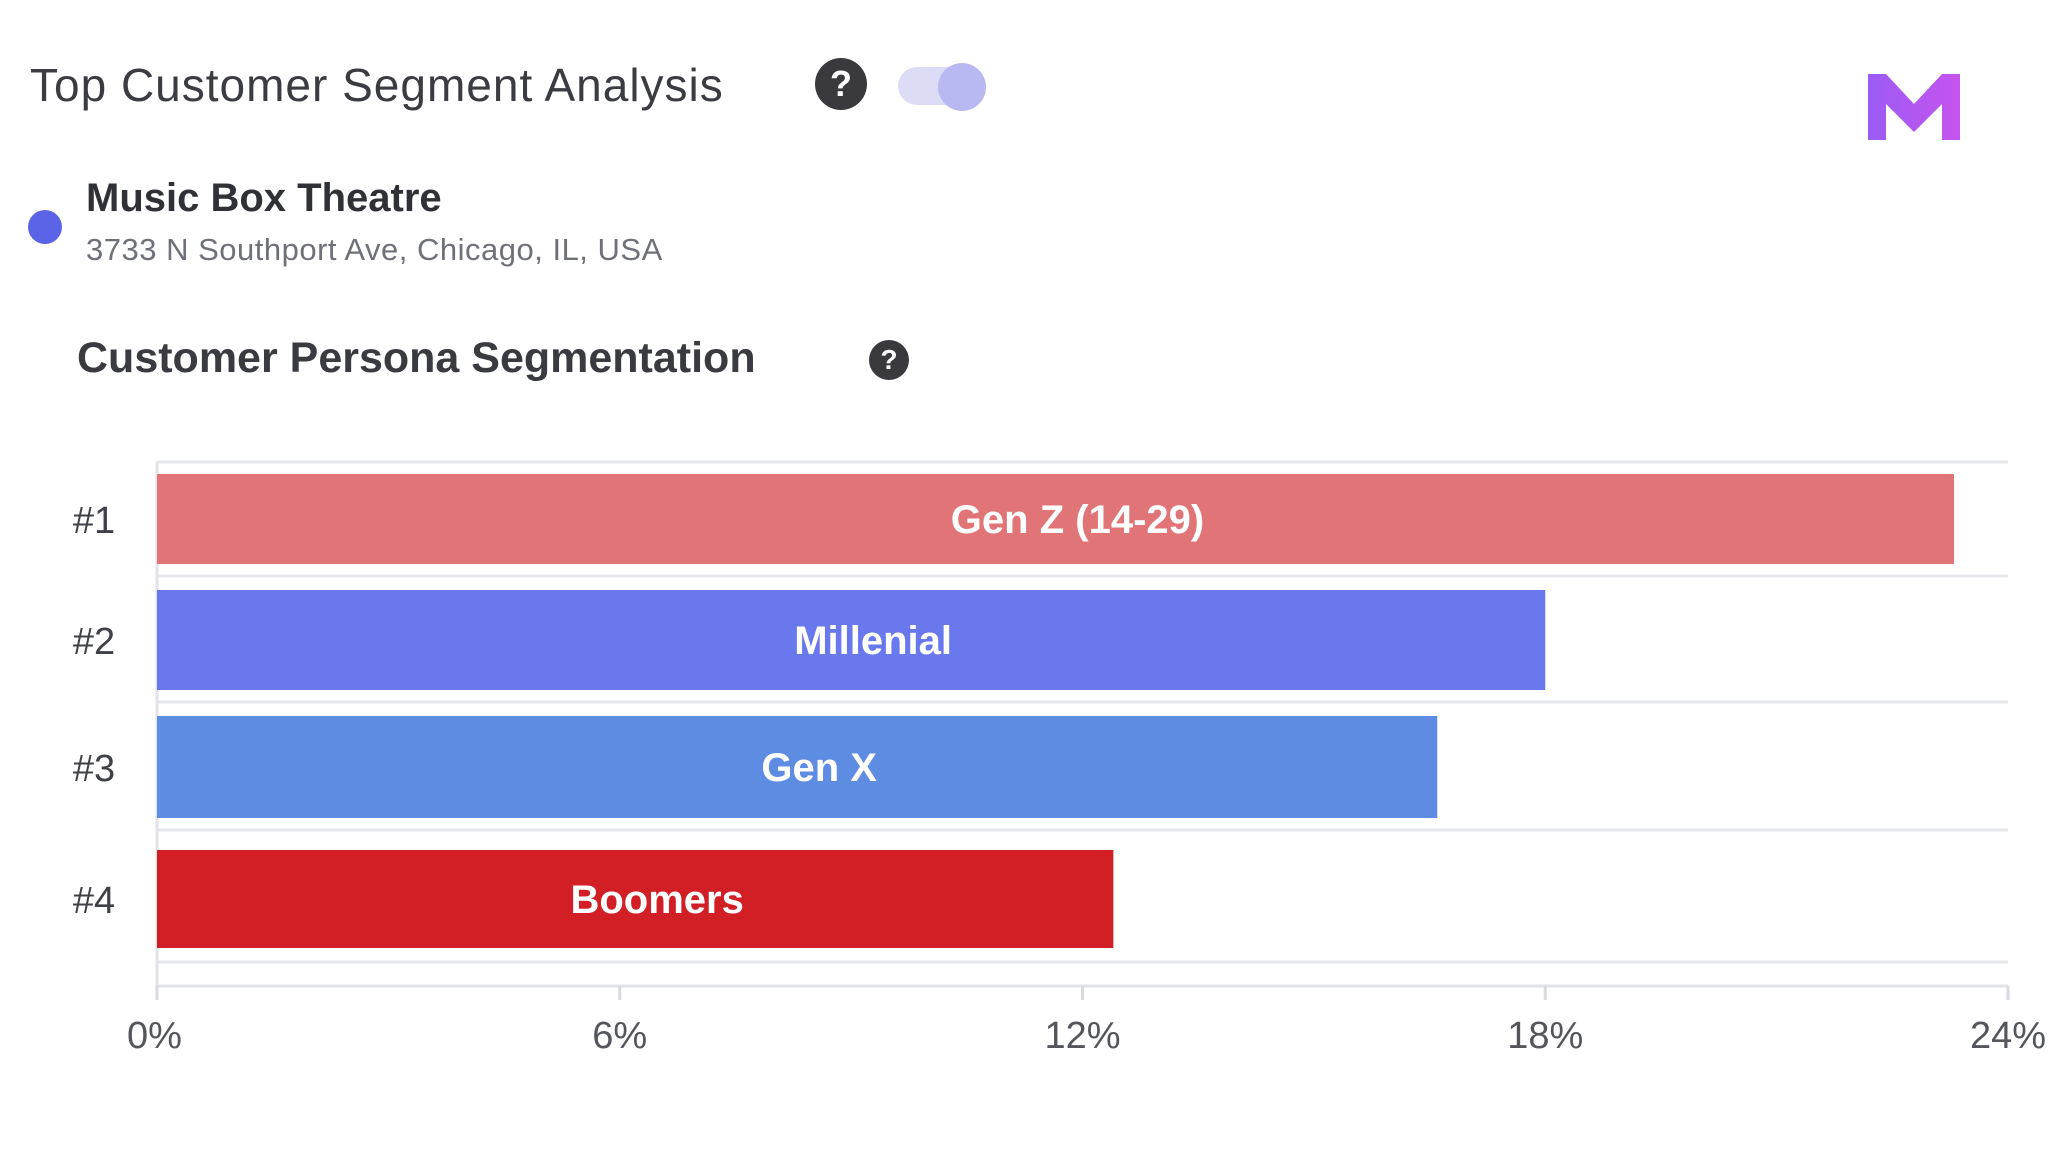  Describe the element at coordinates (962, 87) in the screenshot. I see `toggle-knob` at that location.